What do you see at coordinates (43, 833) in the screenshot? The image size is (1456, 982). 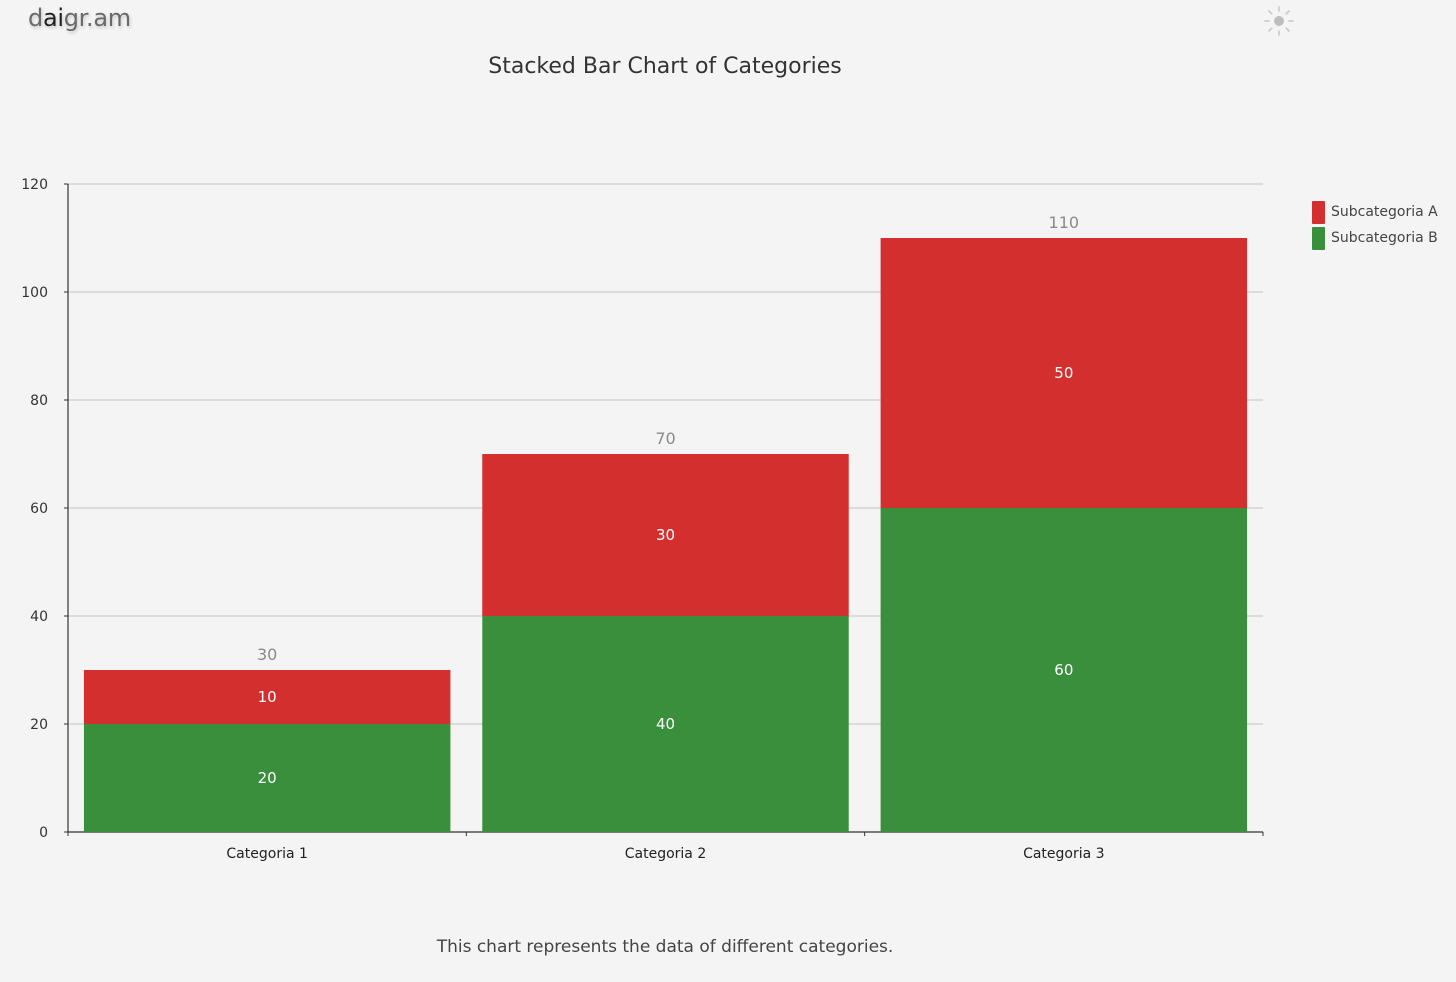 I see `y-tick-label: 0` at bounding box center [43, 833].